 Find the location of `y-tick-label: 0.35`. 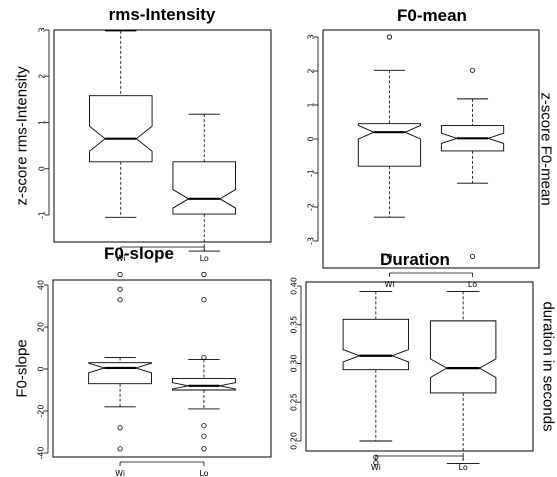

y-tick-label: 0.35 is located at coordinates (294, 325).